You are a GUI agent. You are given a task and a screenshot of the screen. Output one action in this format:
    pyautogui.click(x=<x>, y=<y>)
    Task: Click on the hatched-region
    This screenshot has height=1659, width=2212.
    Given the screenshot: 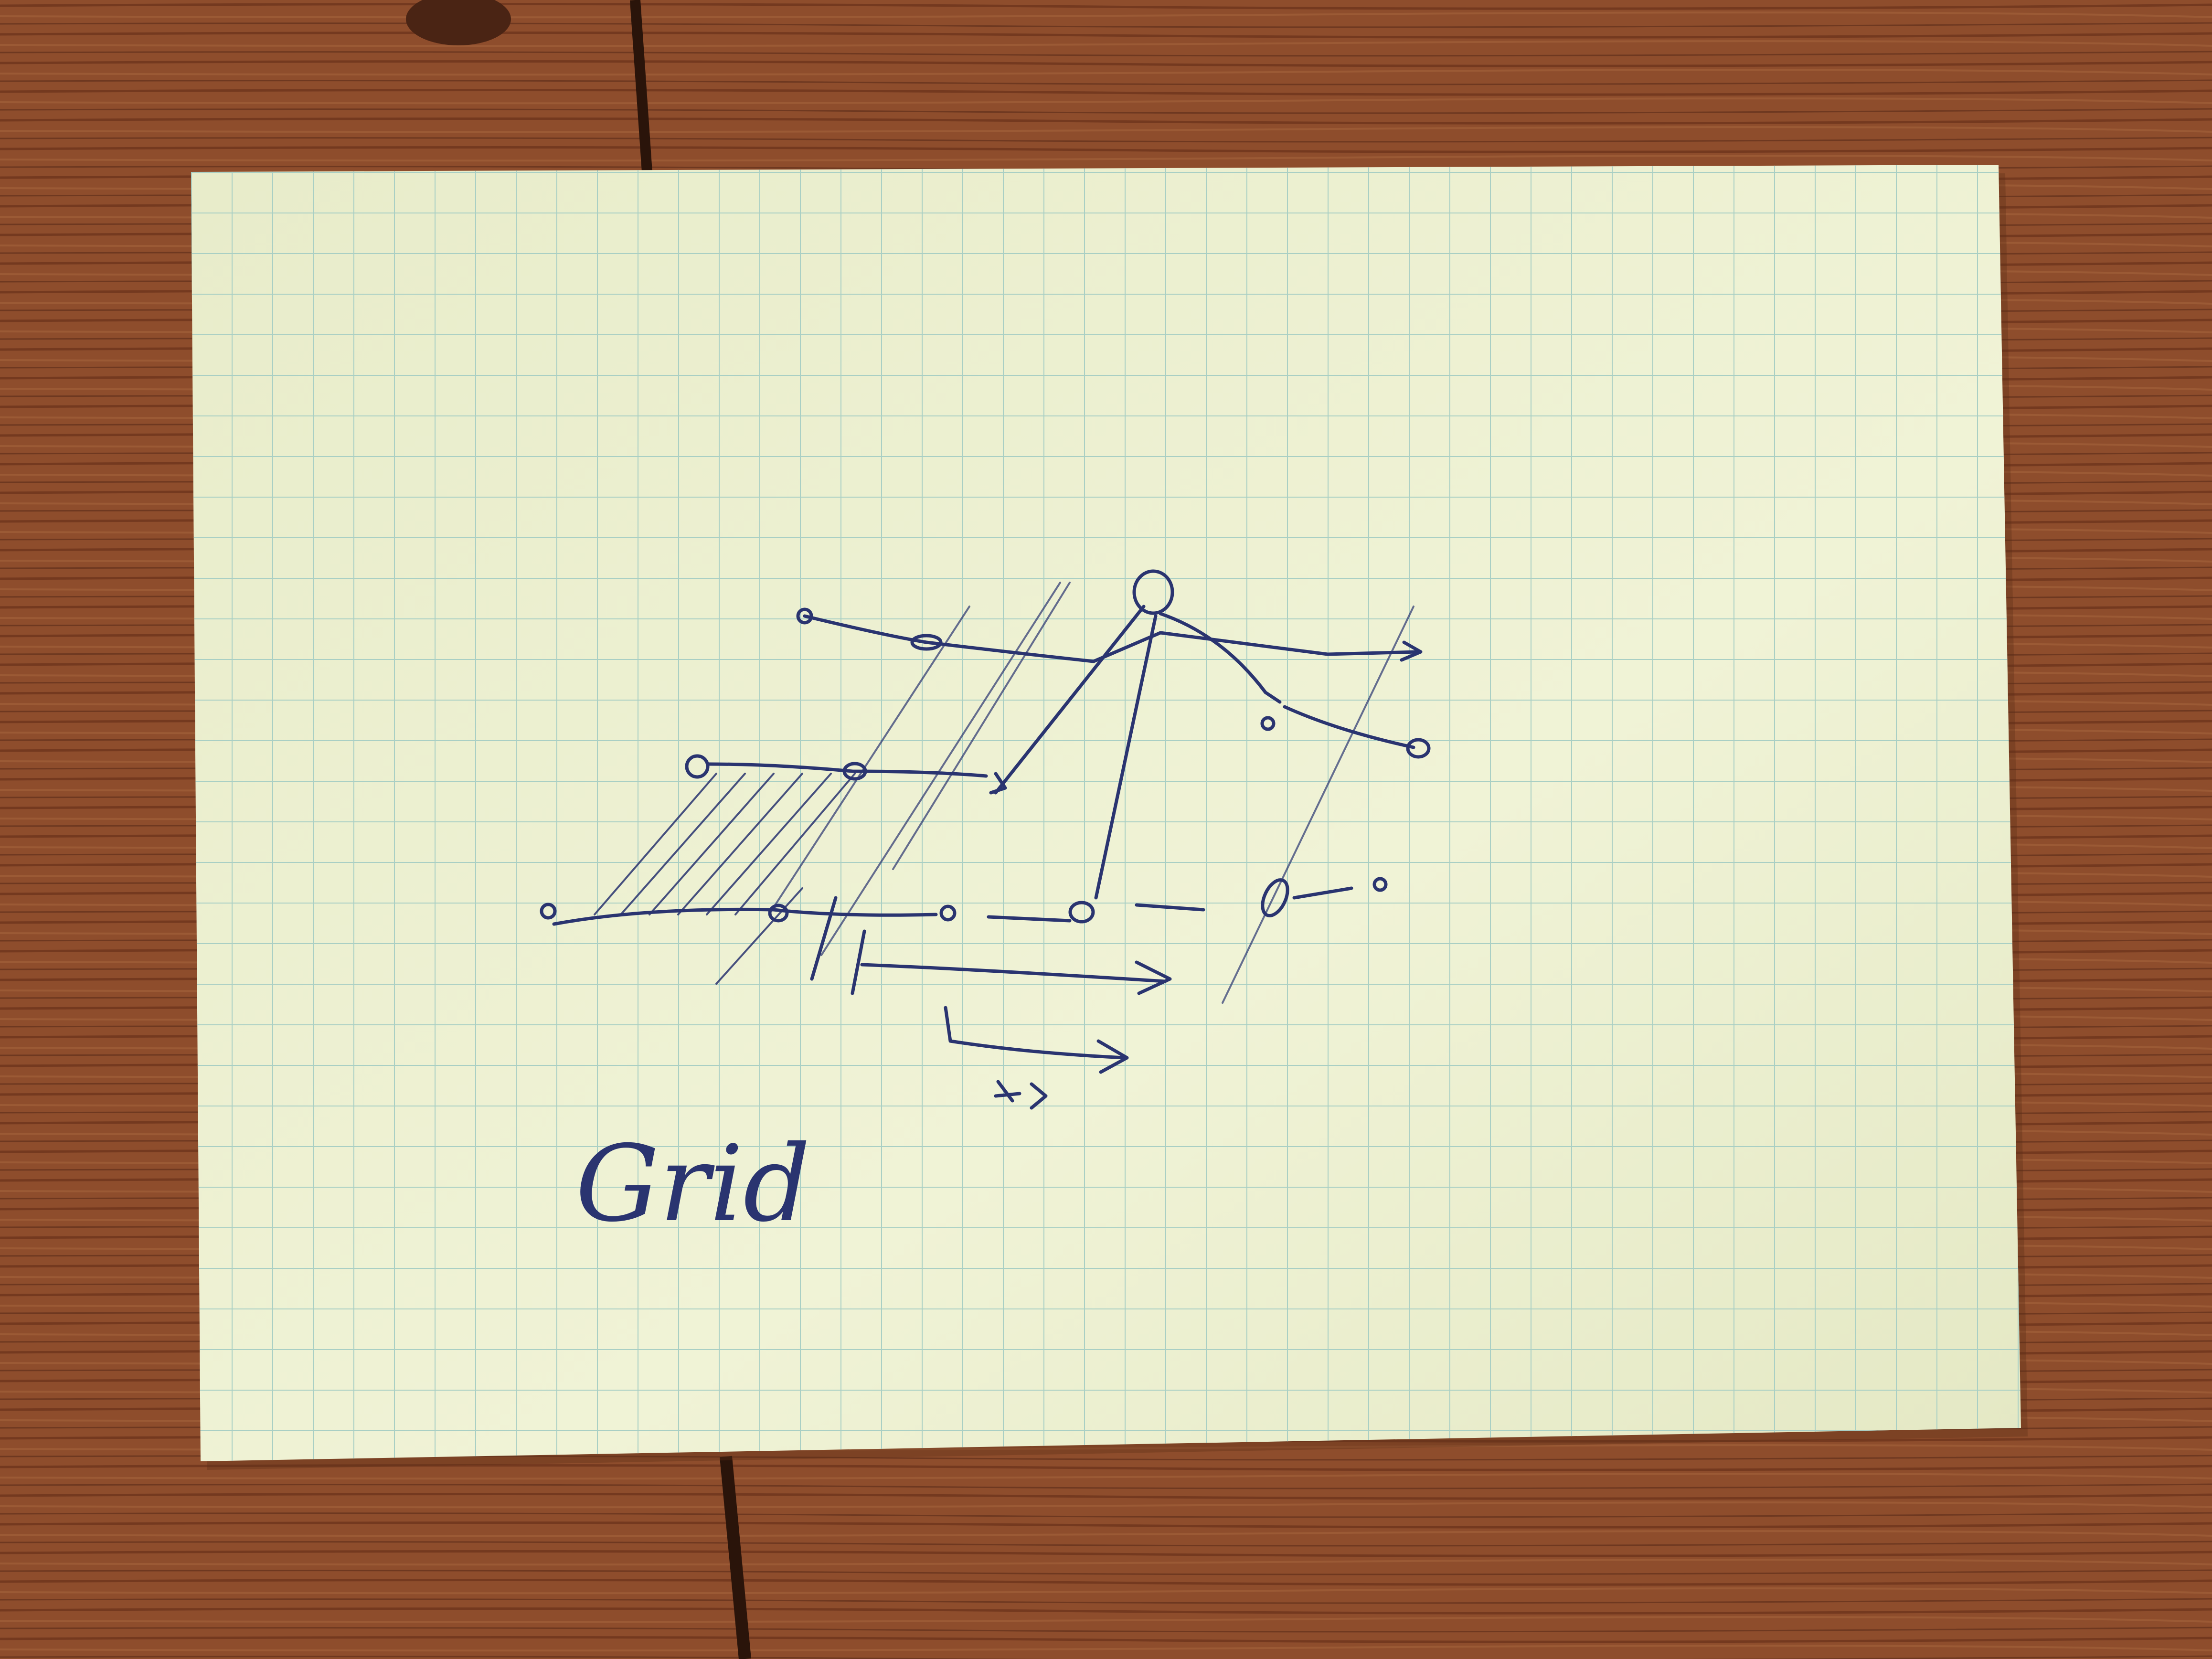 What is the action you would take?
    pyautogui.click(x=725, y=879)
    